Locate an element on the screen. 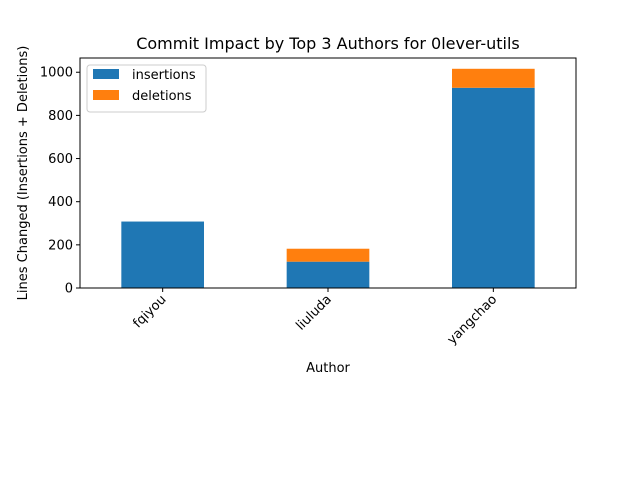 This screenshot has width=640, height=480. y-tick-label: 400 is located at coordinates (60, 202).